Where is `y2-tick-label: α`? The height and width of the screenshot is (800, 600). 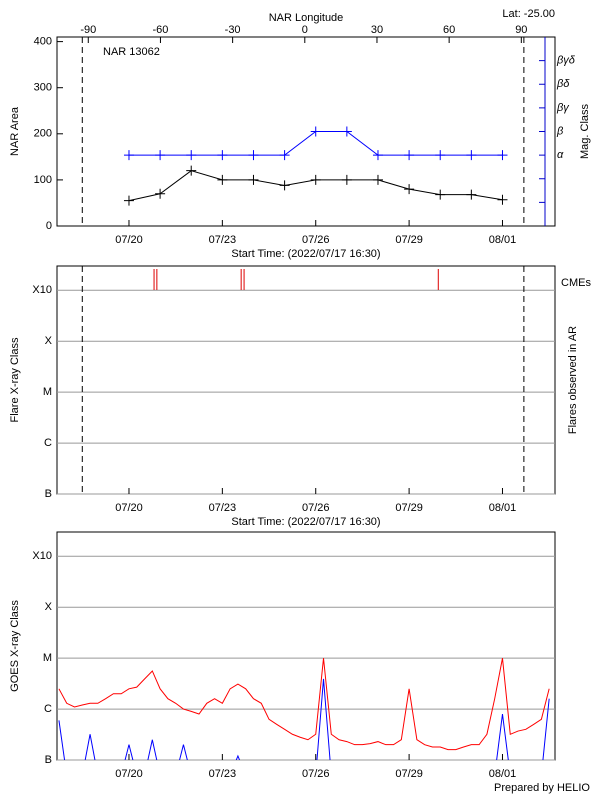
y2-tick-label: α is located at coordinates (560, 155).